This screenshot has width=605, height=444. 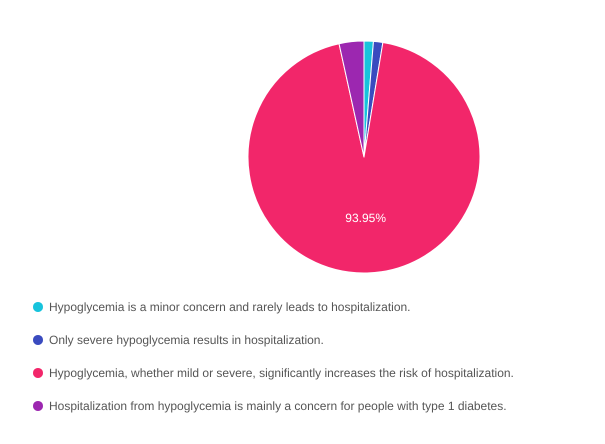 I want to click on legend-label: Only severe hypoglycemia results in hospitalization., so click(x=186, y=340).